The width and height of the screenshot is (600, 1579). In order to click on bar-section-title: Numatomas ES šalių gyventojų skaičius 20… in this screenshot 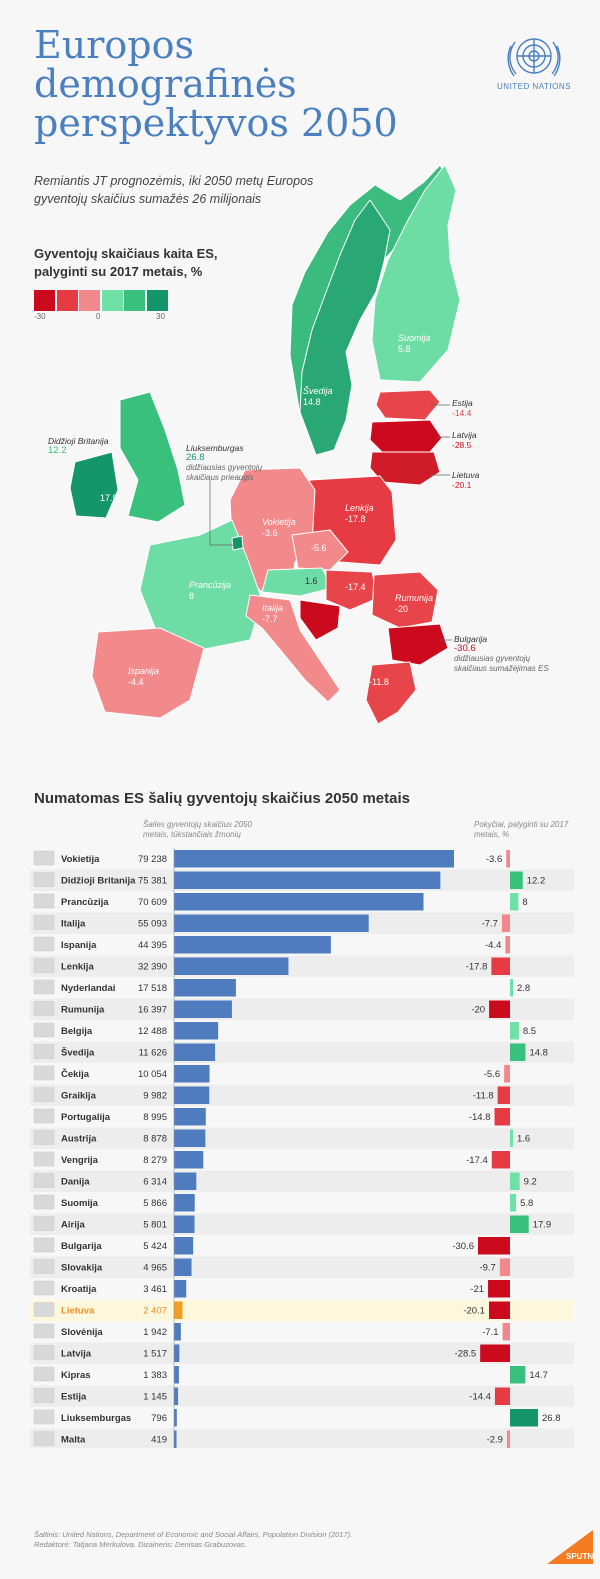, I will do `click(222, 798)`.